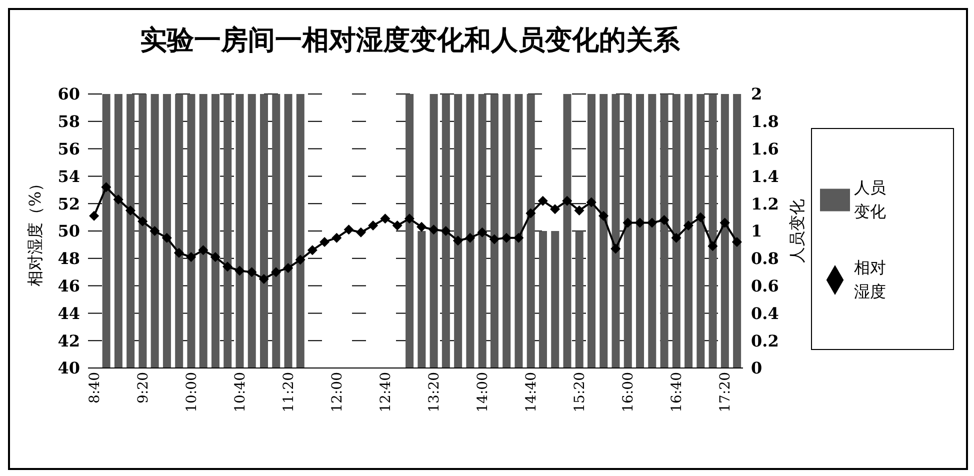  Describe the element at coordinates (870, 199) in the screenshot. I see `legend-label: 人员变化` at that location.